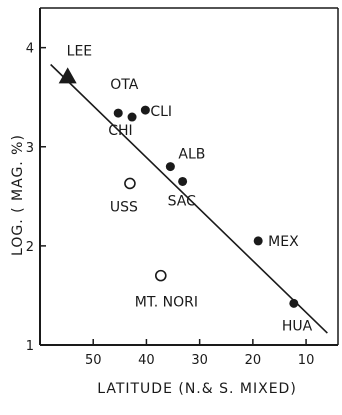 Image resolution: width=342 pixels, height=415 pixels. What do you see at coordinates (124, 207) in the screenshot?
I see `data-label-uss: USS` at bounding box center [124, 207].